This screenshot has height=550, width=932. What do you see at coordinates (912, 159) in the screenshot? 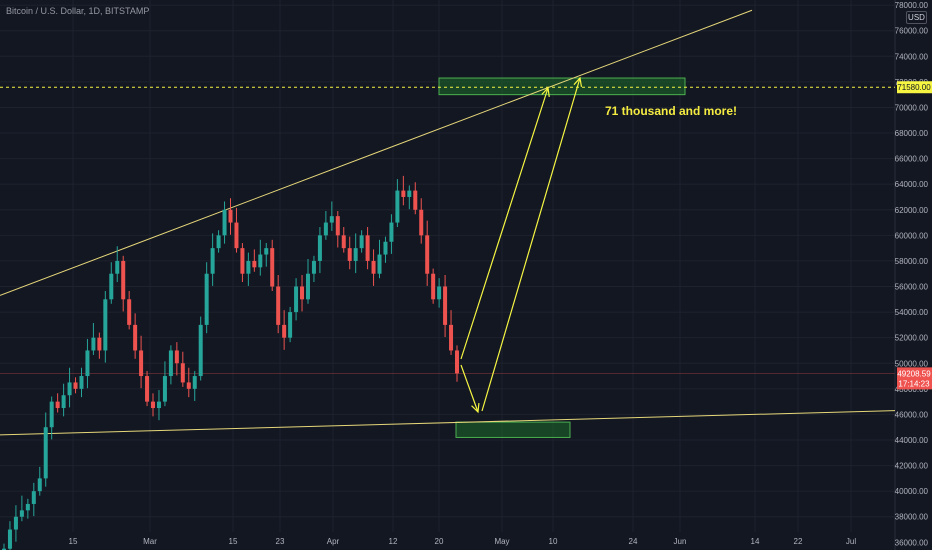
I see `price-tick-label: 66000.00` at bounding box center [912, 159].